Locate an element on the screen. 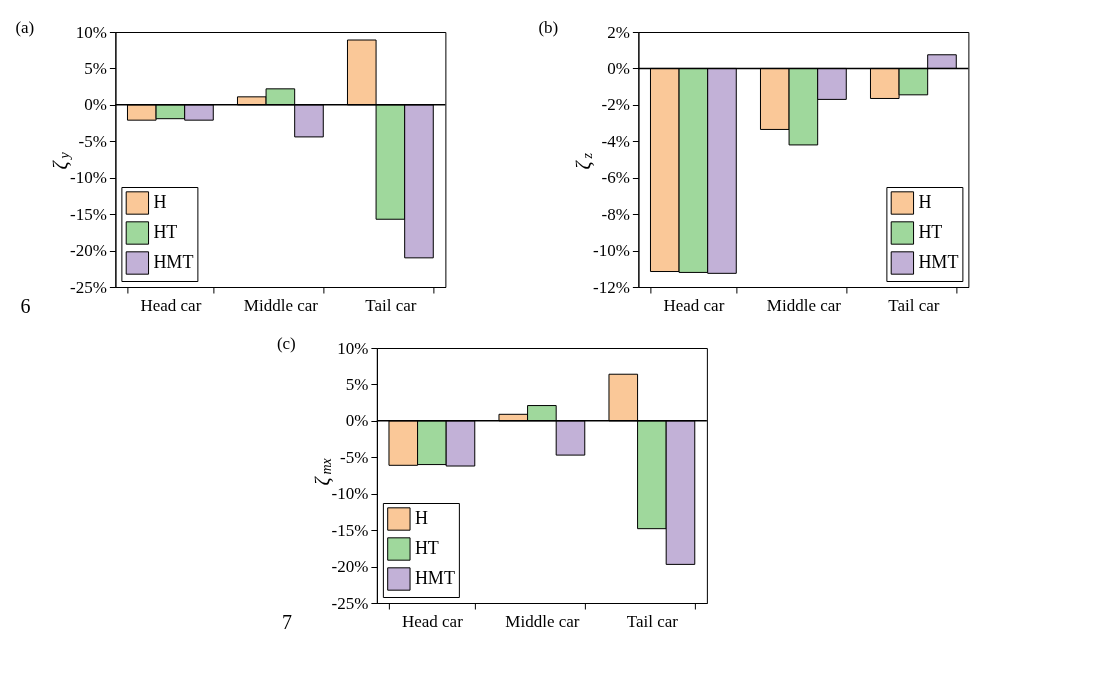 The height and width of the screenshot is (696, 1104). y-axis-title: ζz is located at coordinates (584, 161).